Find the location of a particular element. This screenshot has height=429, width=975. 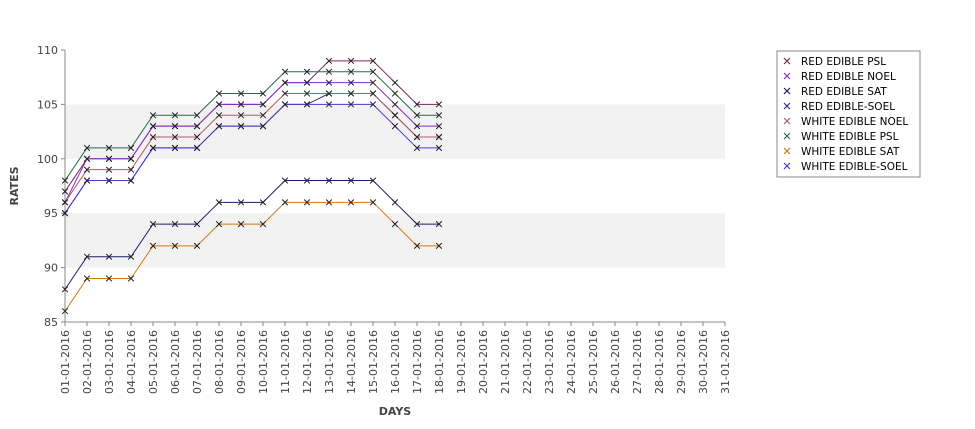

x-tick-label: 04-01-2016 is located at coordinates (131, 362).